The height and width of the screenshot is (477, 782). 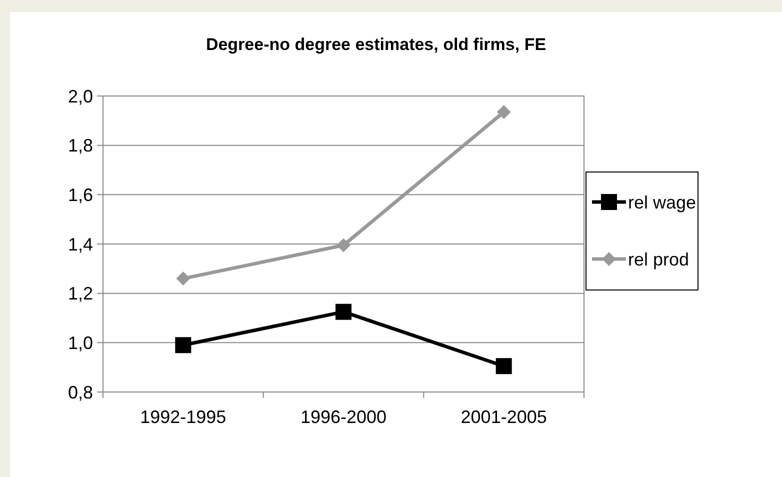 I want to click on y-tick-label: 1,0, so click(x=80, y=342).